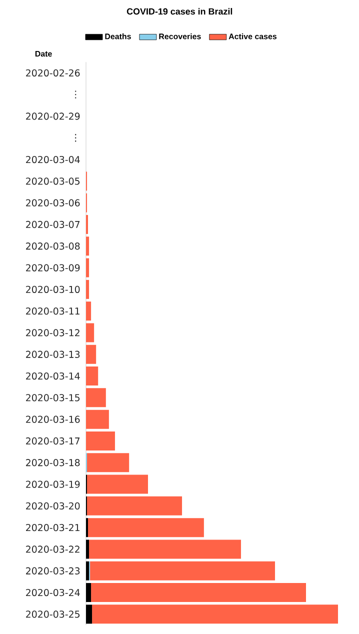 The width and height of the screenshot is (359, 634). I want to click on y-tick-label: 2020-03-06, so click(53, 202).